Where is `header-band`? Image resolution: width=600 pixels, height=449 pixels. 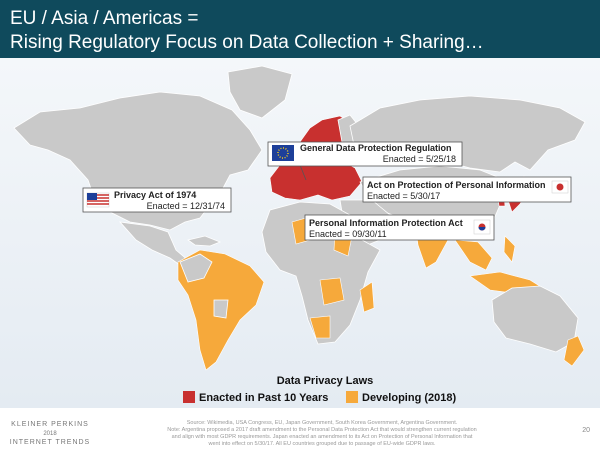 header-band is located at coordinates (300, 29).